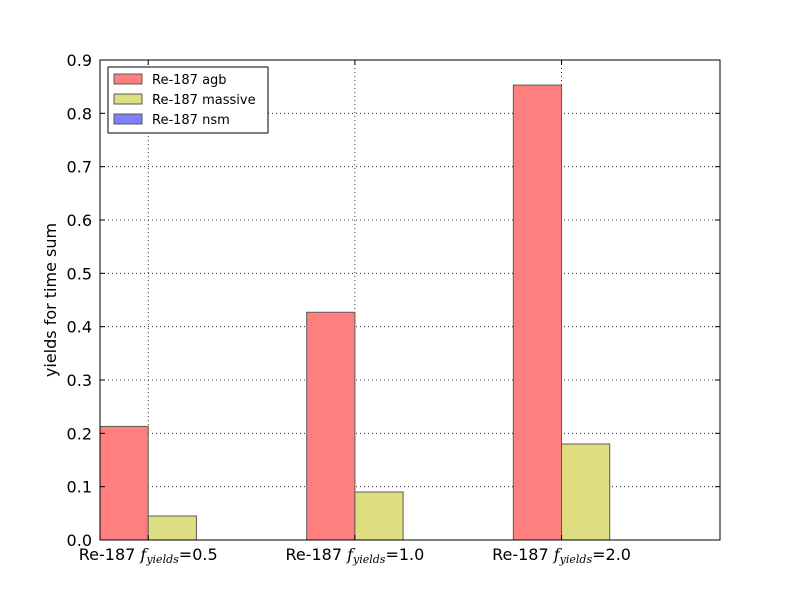 The width and height of the screenshot is (800, 600). Describe the element at coordinates (79, 273) in the screenshot. I see `y-tick-label: 0.5` at that location.